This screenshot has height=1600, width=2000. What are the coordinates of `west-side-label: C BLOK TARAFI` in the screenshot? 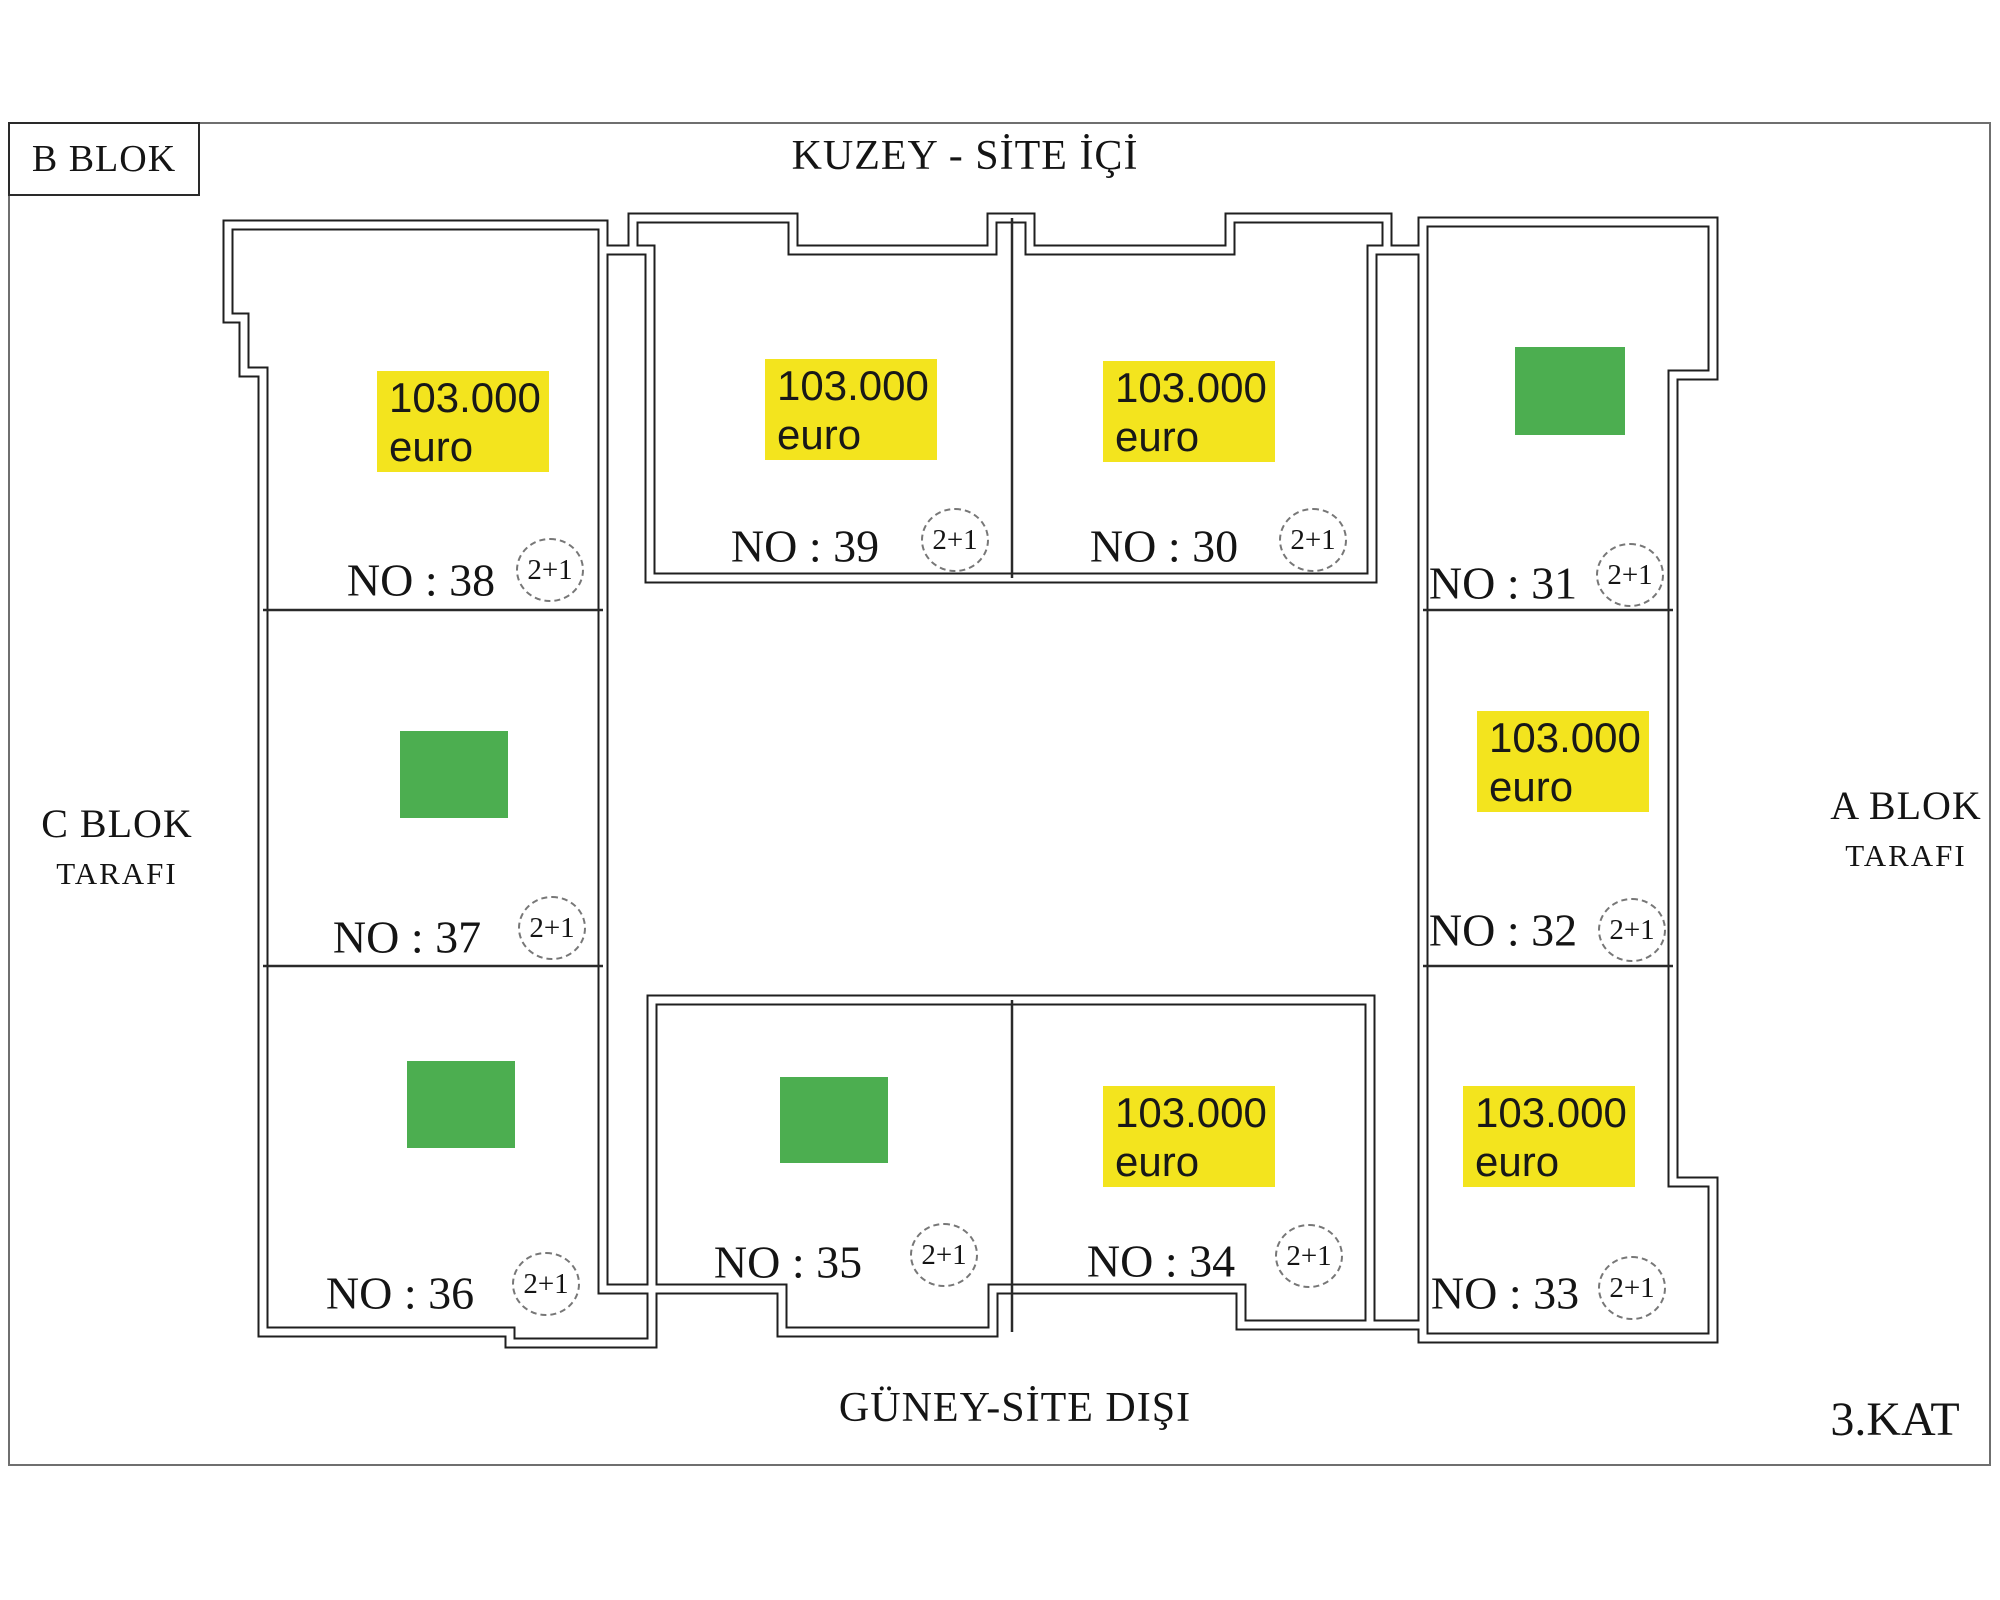 It's located at (117, 846).